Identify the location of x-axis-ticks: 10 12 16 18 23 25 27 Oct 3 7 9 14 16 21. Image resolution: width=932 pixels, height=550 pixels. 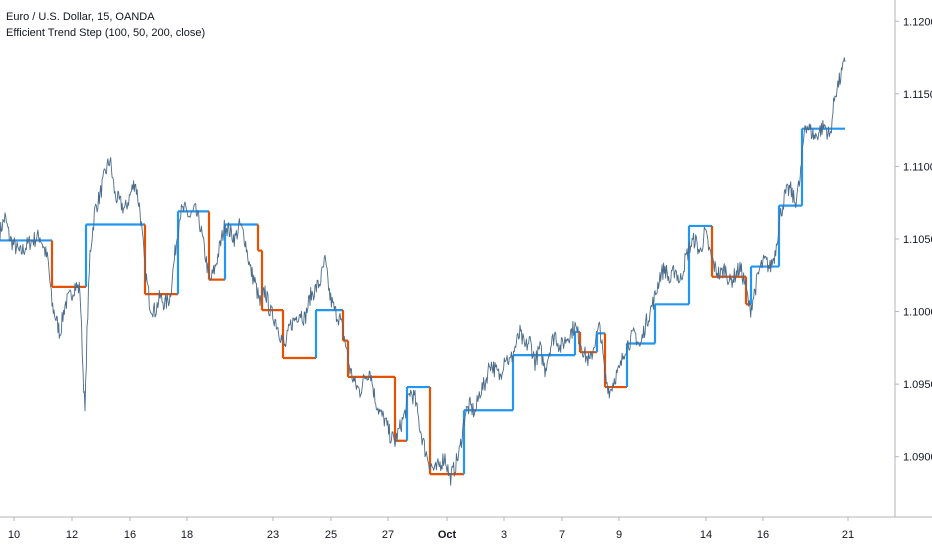
(431, 529).